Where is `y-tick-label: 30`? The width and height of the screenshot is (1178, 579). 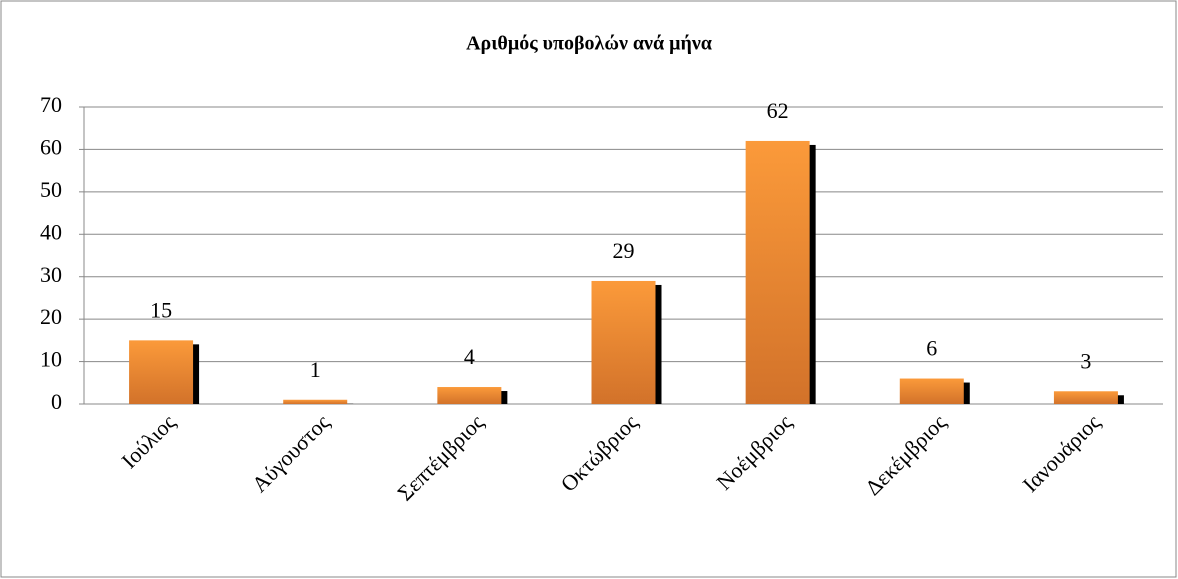
y-tick-label: 30 is located at coordinates (51, 274).